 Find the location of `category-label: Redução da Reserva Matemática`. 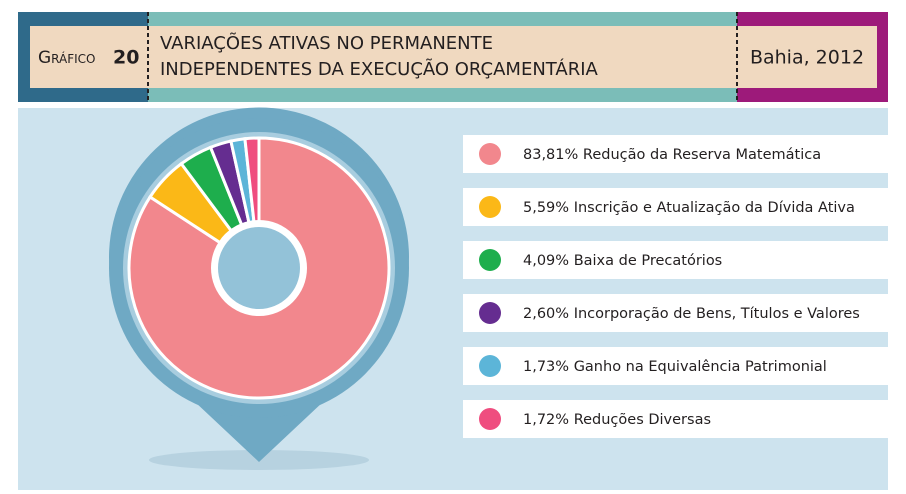

category-label: Redução da Reserva Matemática is located at coordinates (702, 155).